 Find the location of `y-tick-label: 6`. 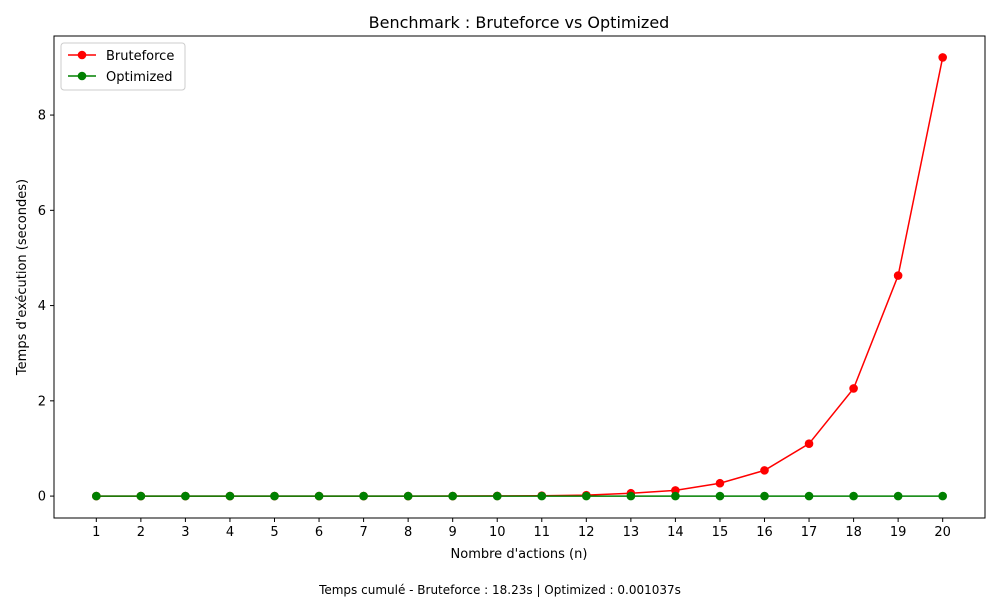

y-tick-label: 6 is located at coordinates (42, 211).